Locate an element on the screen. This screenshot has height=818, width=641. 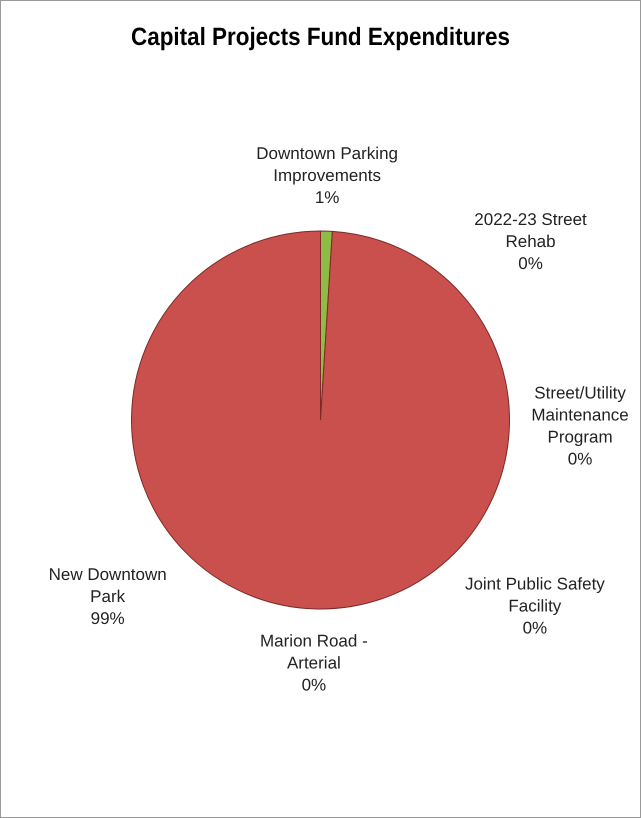
category-label: 2022-23 Street Rehab is located at coordinates (530, 231).